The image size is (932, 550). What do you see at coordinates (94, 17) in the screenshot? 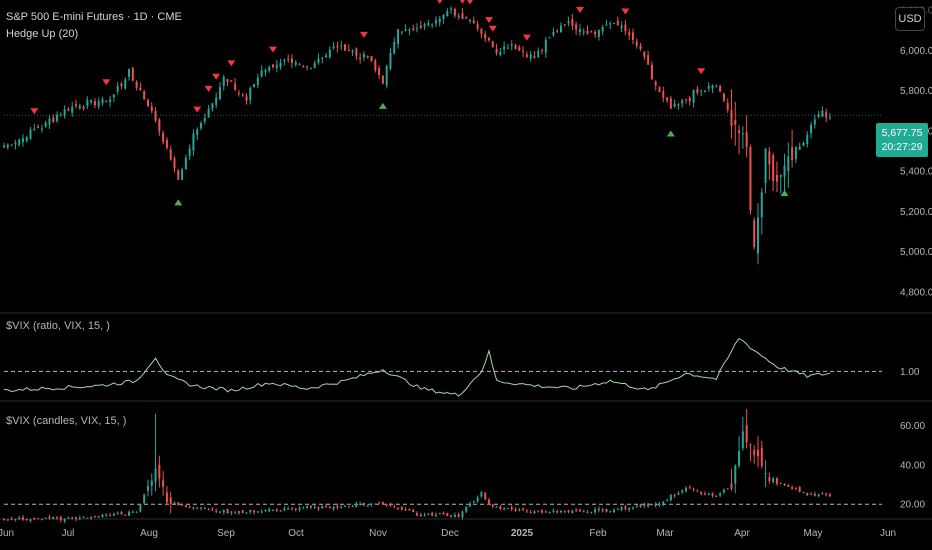
I see `symbol-title: S&P 500 E-mini Futures · 1D · CME` at bounding box center [94, 17].